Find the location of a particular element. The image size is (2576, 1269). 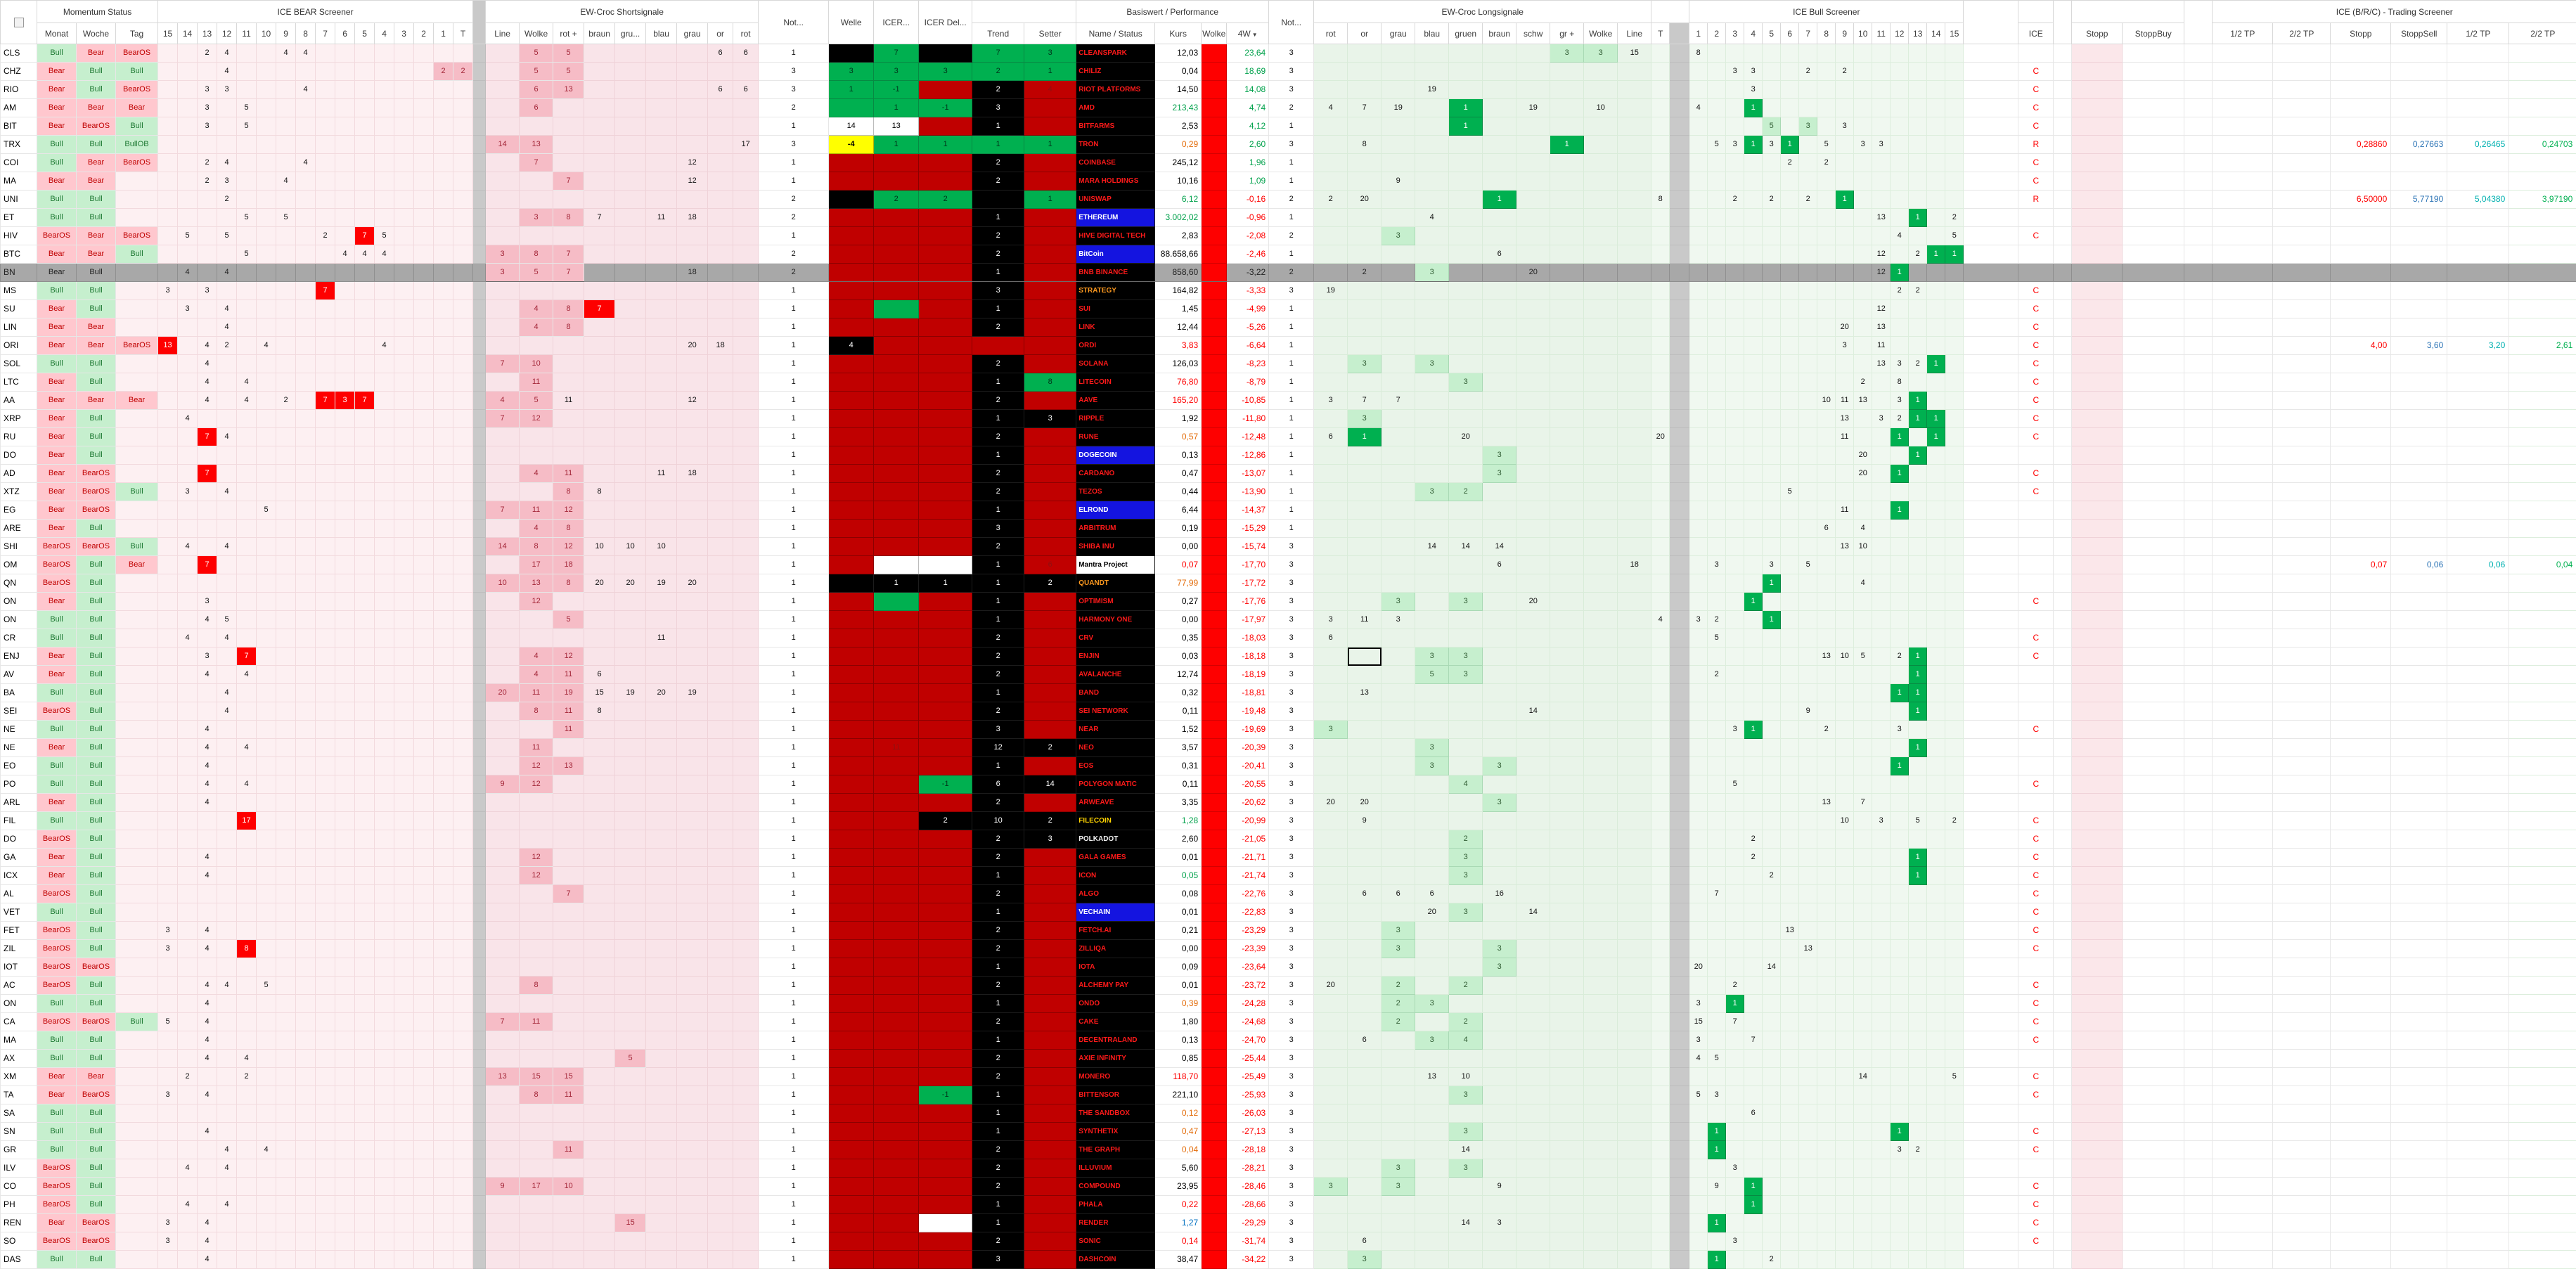

tag-status-cell is located at coordinates (137, 181).